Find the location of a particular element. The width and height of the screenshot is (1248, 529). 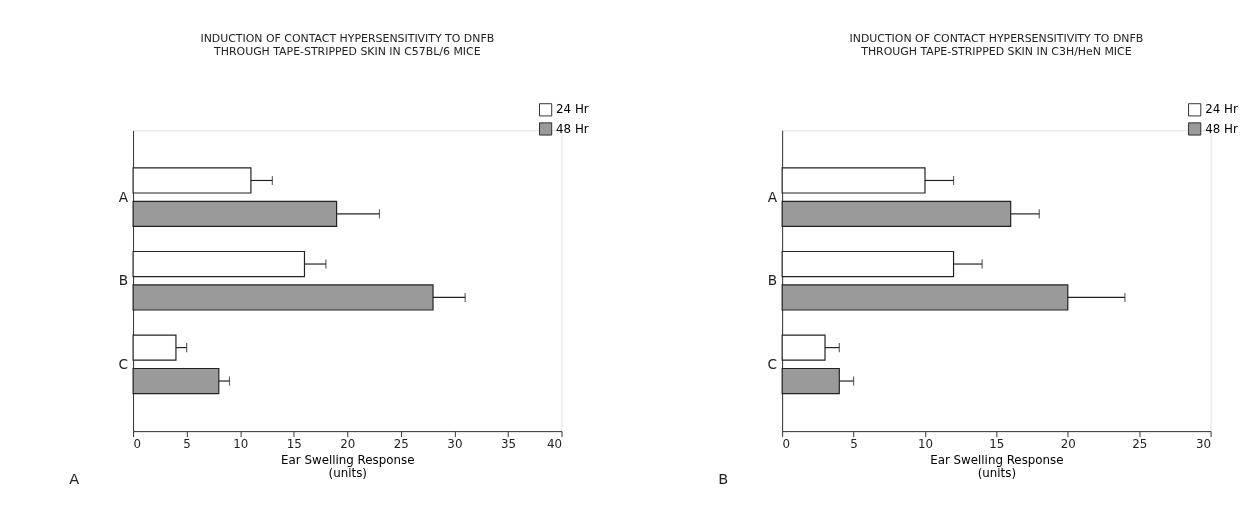

text: B is located at coordinates (723, 479).